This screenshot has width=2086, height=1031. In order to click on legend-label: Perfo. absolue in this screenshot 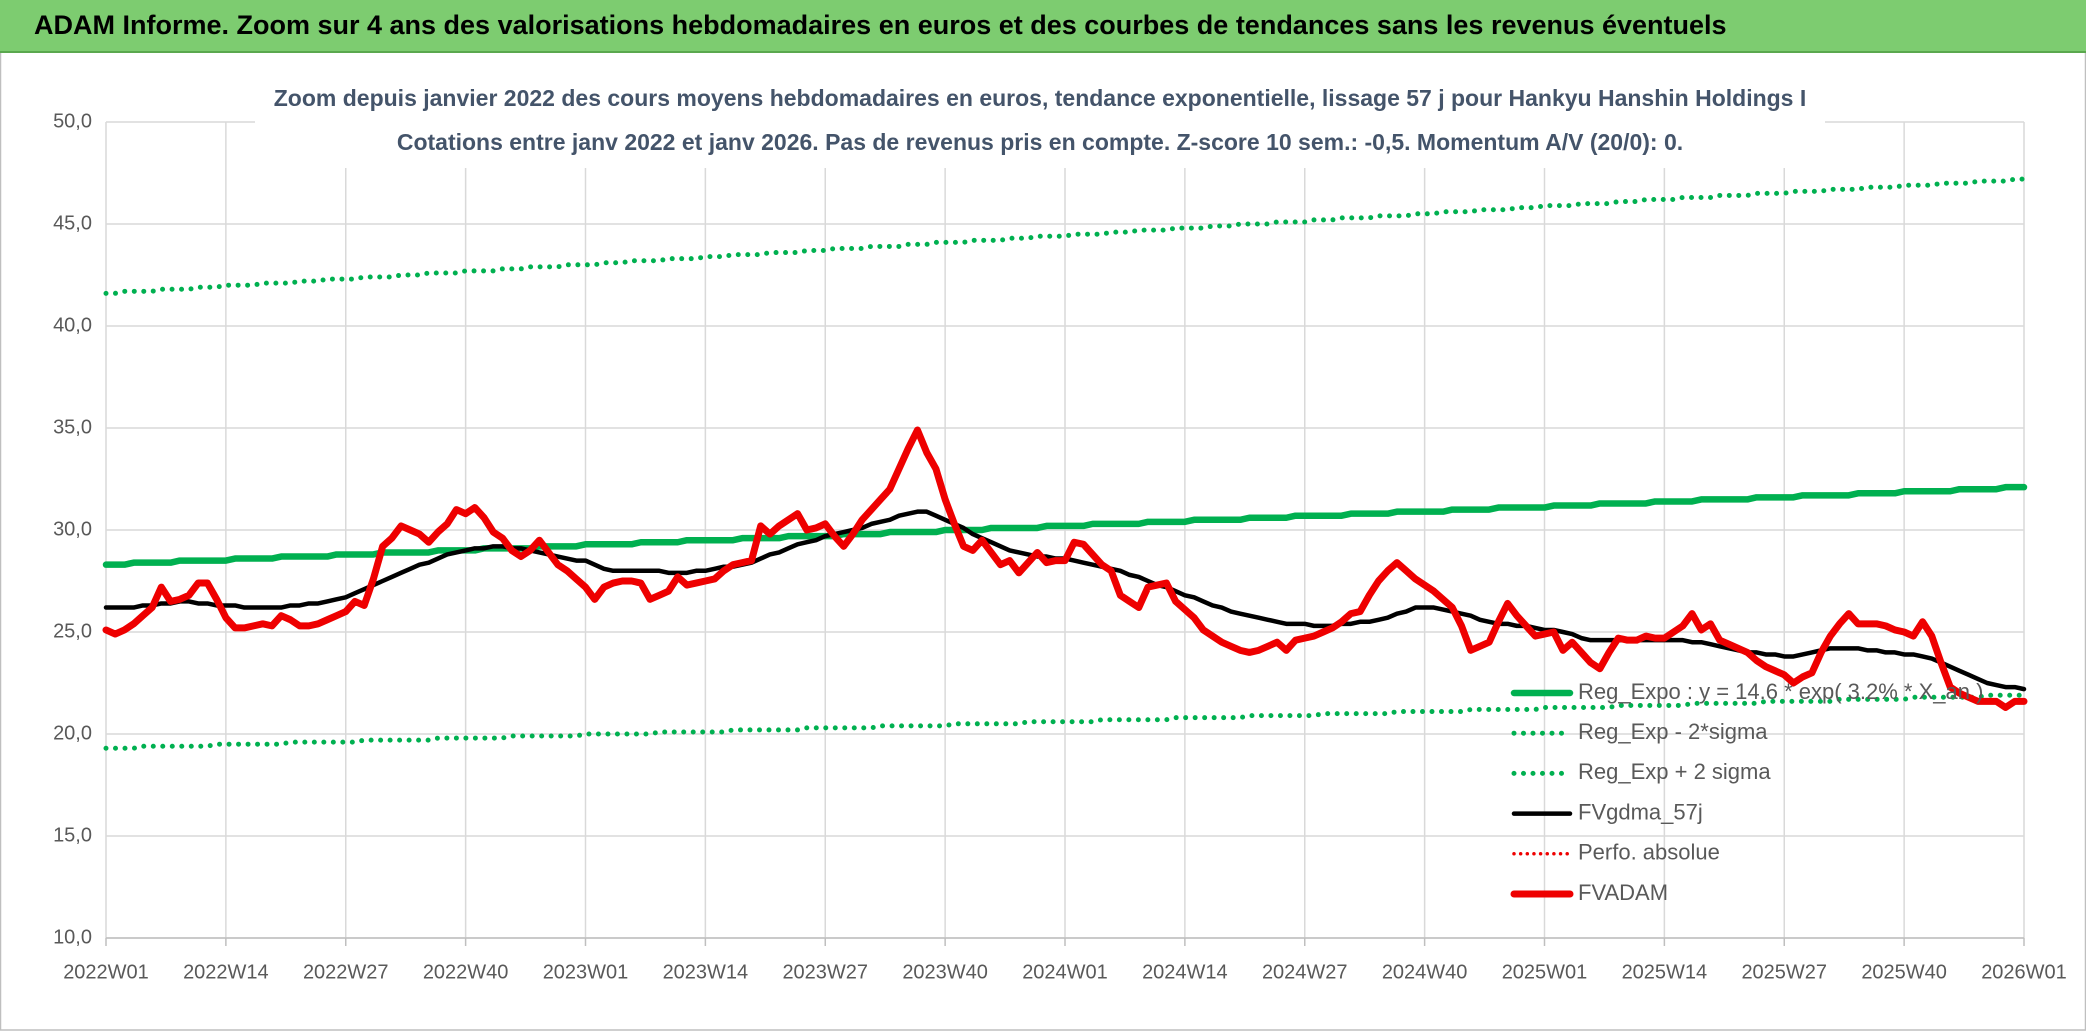, I will do `click(1649, 852)`.